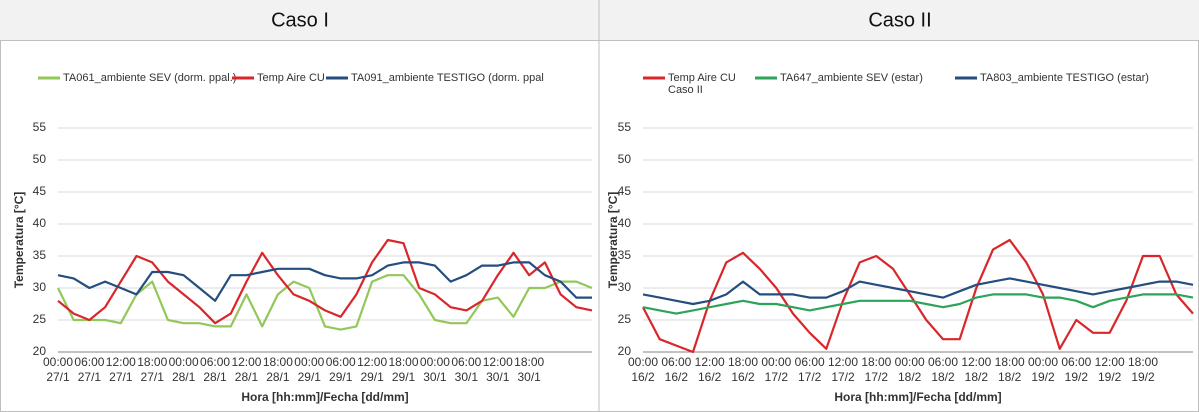 The image size is (1199, 412). I want to click on legend-item: Temp Aire CU Caso II, so click(702, 84).